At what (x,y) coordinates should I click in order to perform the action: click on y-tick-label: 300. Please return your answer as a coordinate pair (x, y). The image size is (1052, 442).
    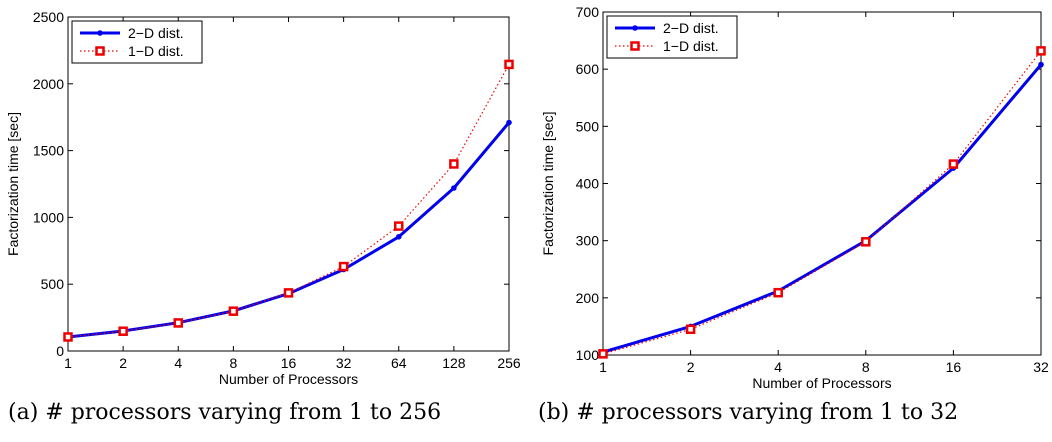
    Looking at the image, I should click on (588, 241).